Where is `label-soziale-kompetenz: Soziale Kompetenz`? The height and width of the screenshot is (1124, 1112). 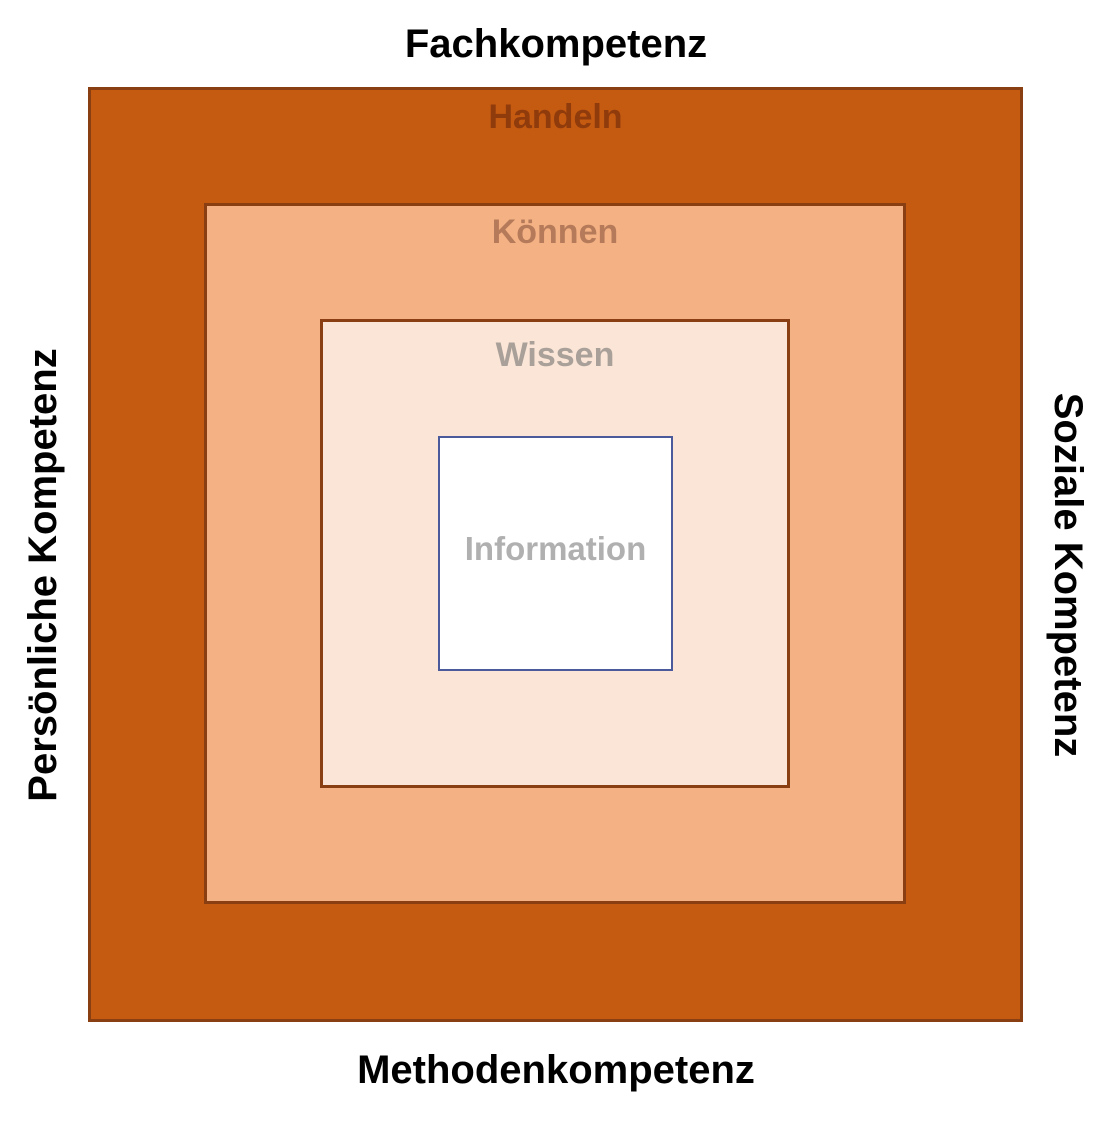 label-soziale-kompetenz: Soziale Kompetenz is located at coordinates (1068, 575).